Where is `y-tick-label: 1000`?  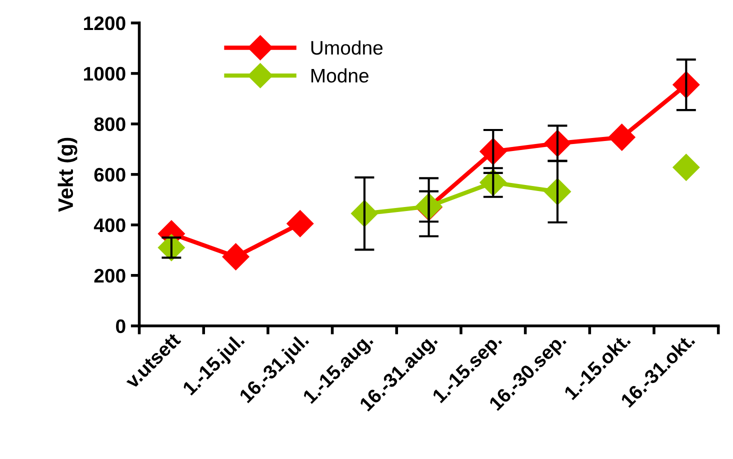
y-tick-label: 1000 is located at coordinates (105, 73).